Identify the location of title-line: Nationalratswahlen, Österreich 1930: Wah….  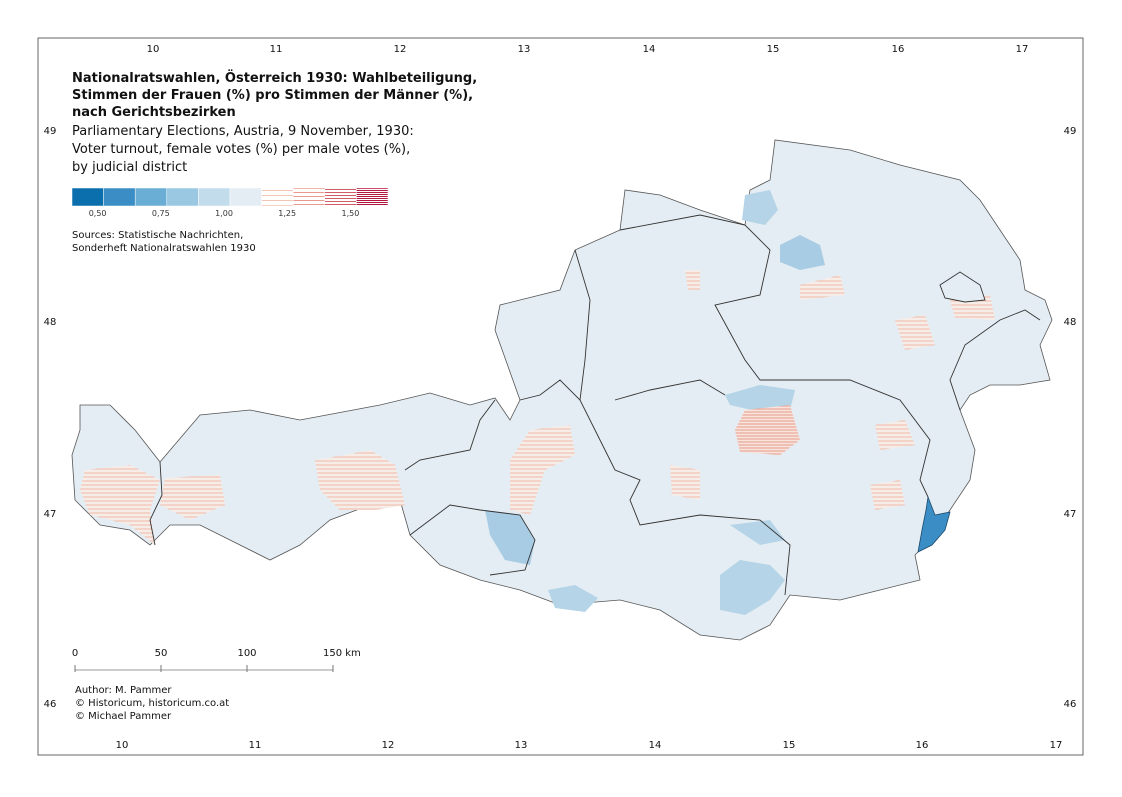
(274, 78).